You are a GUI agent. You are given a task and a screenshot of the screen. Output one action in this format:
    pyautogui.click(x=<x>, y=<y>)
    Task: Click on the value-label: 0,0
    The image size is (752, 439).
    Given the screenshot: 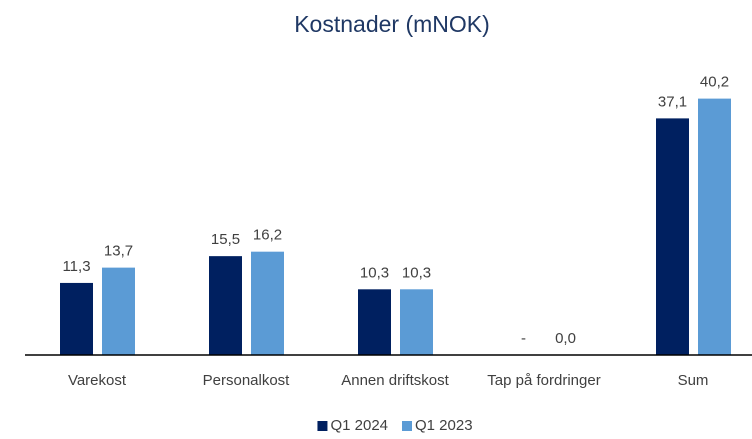 What is the action you would take?
    pyautogui.click(x=565, y=338)
    